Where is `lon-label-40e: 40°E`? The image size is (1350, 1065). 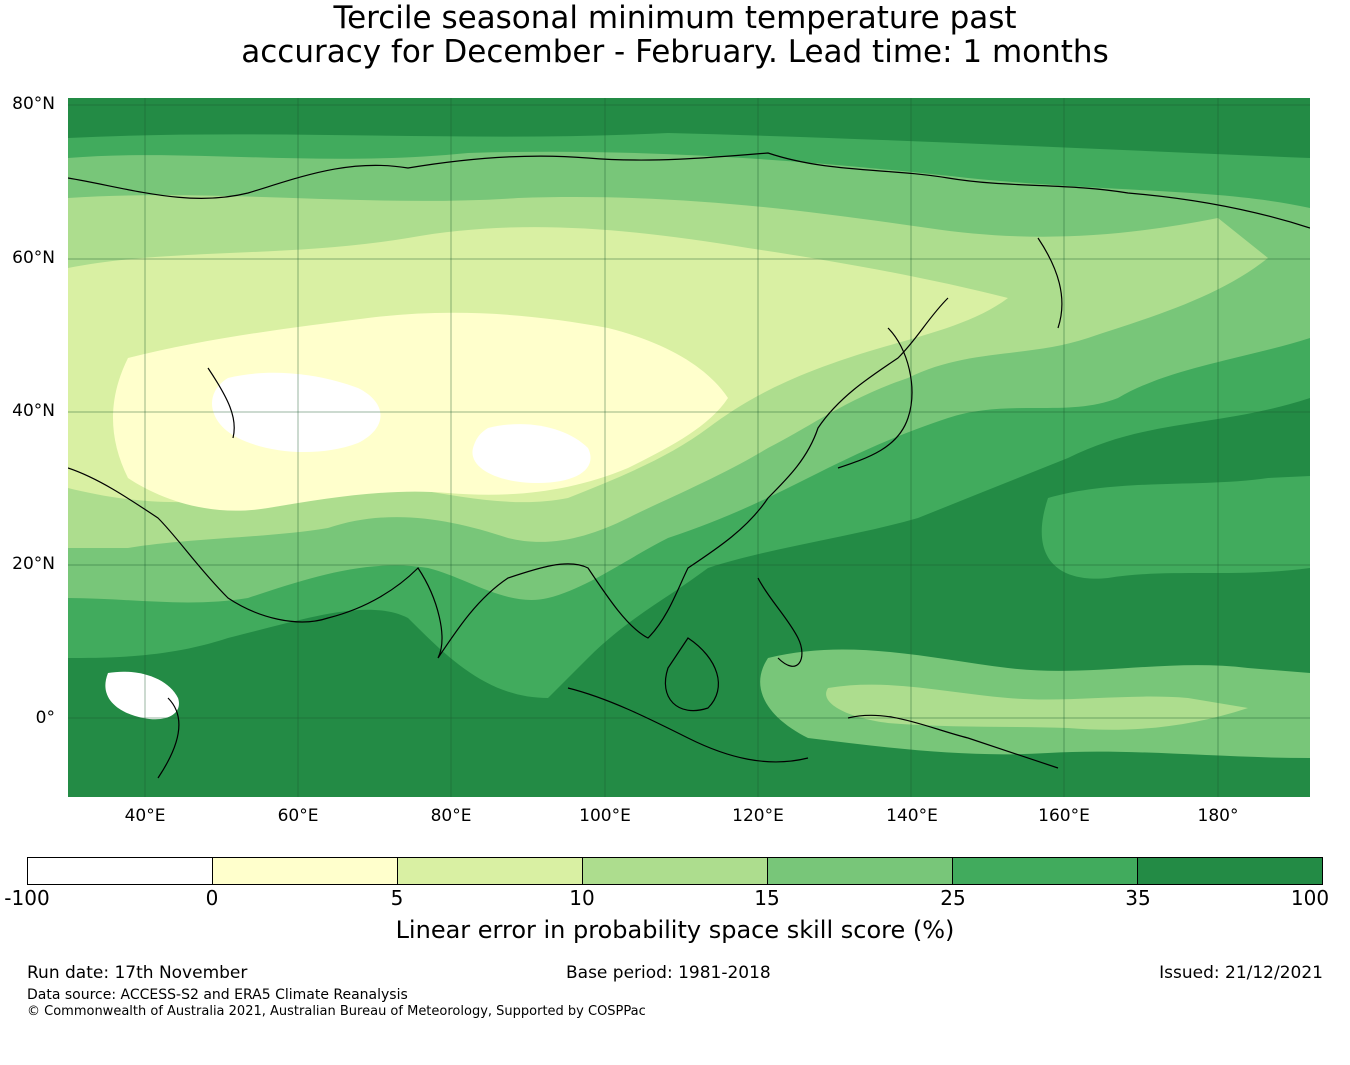
lon-label-40e: 40°E is located at coordinates (145, 816).